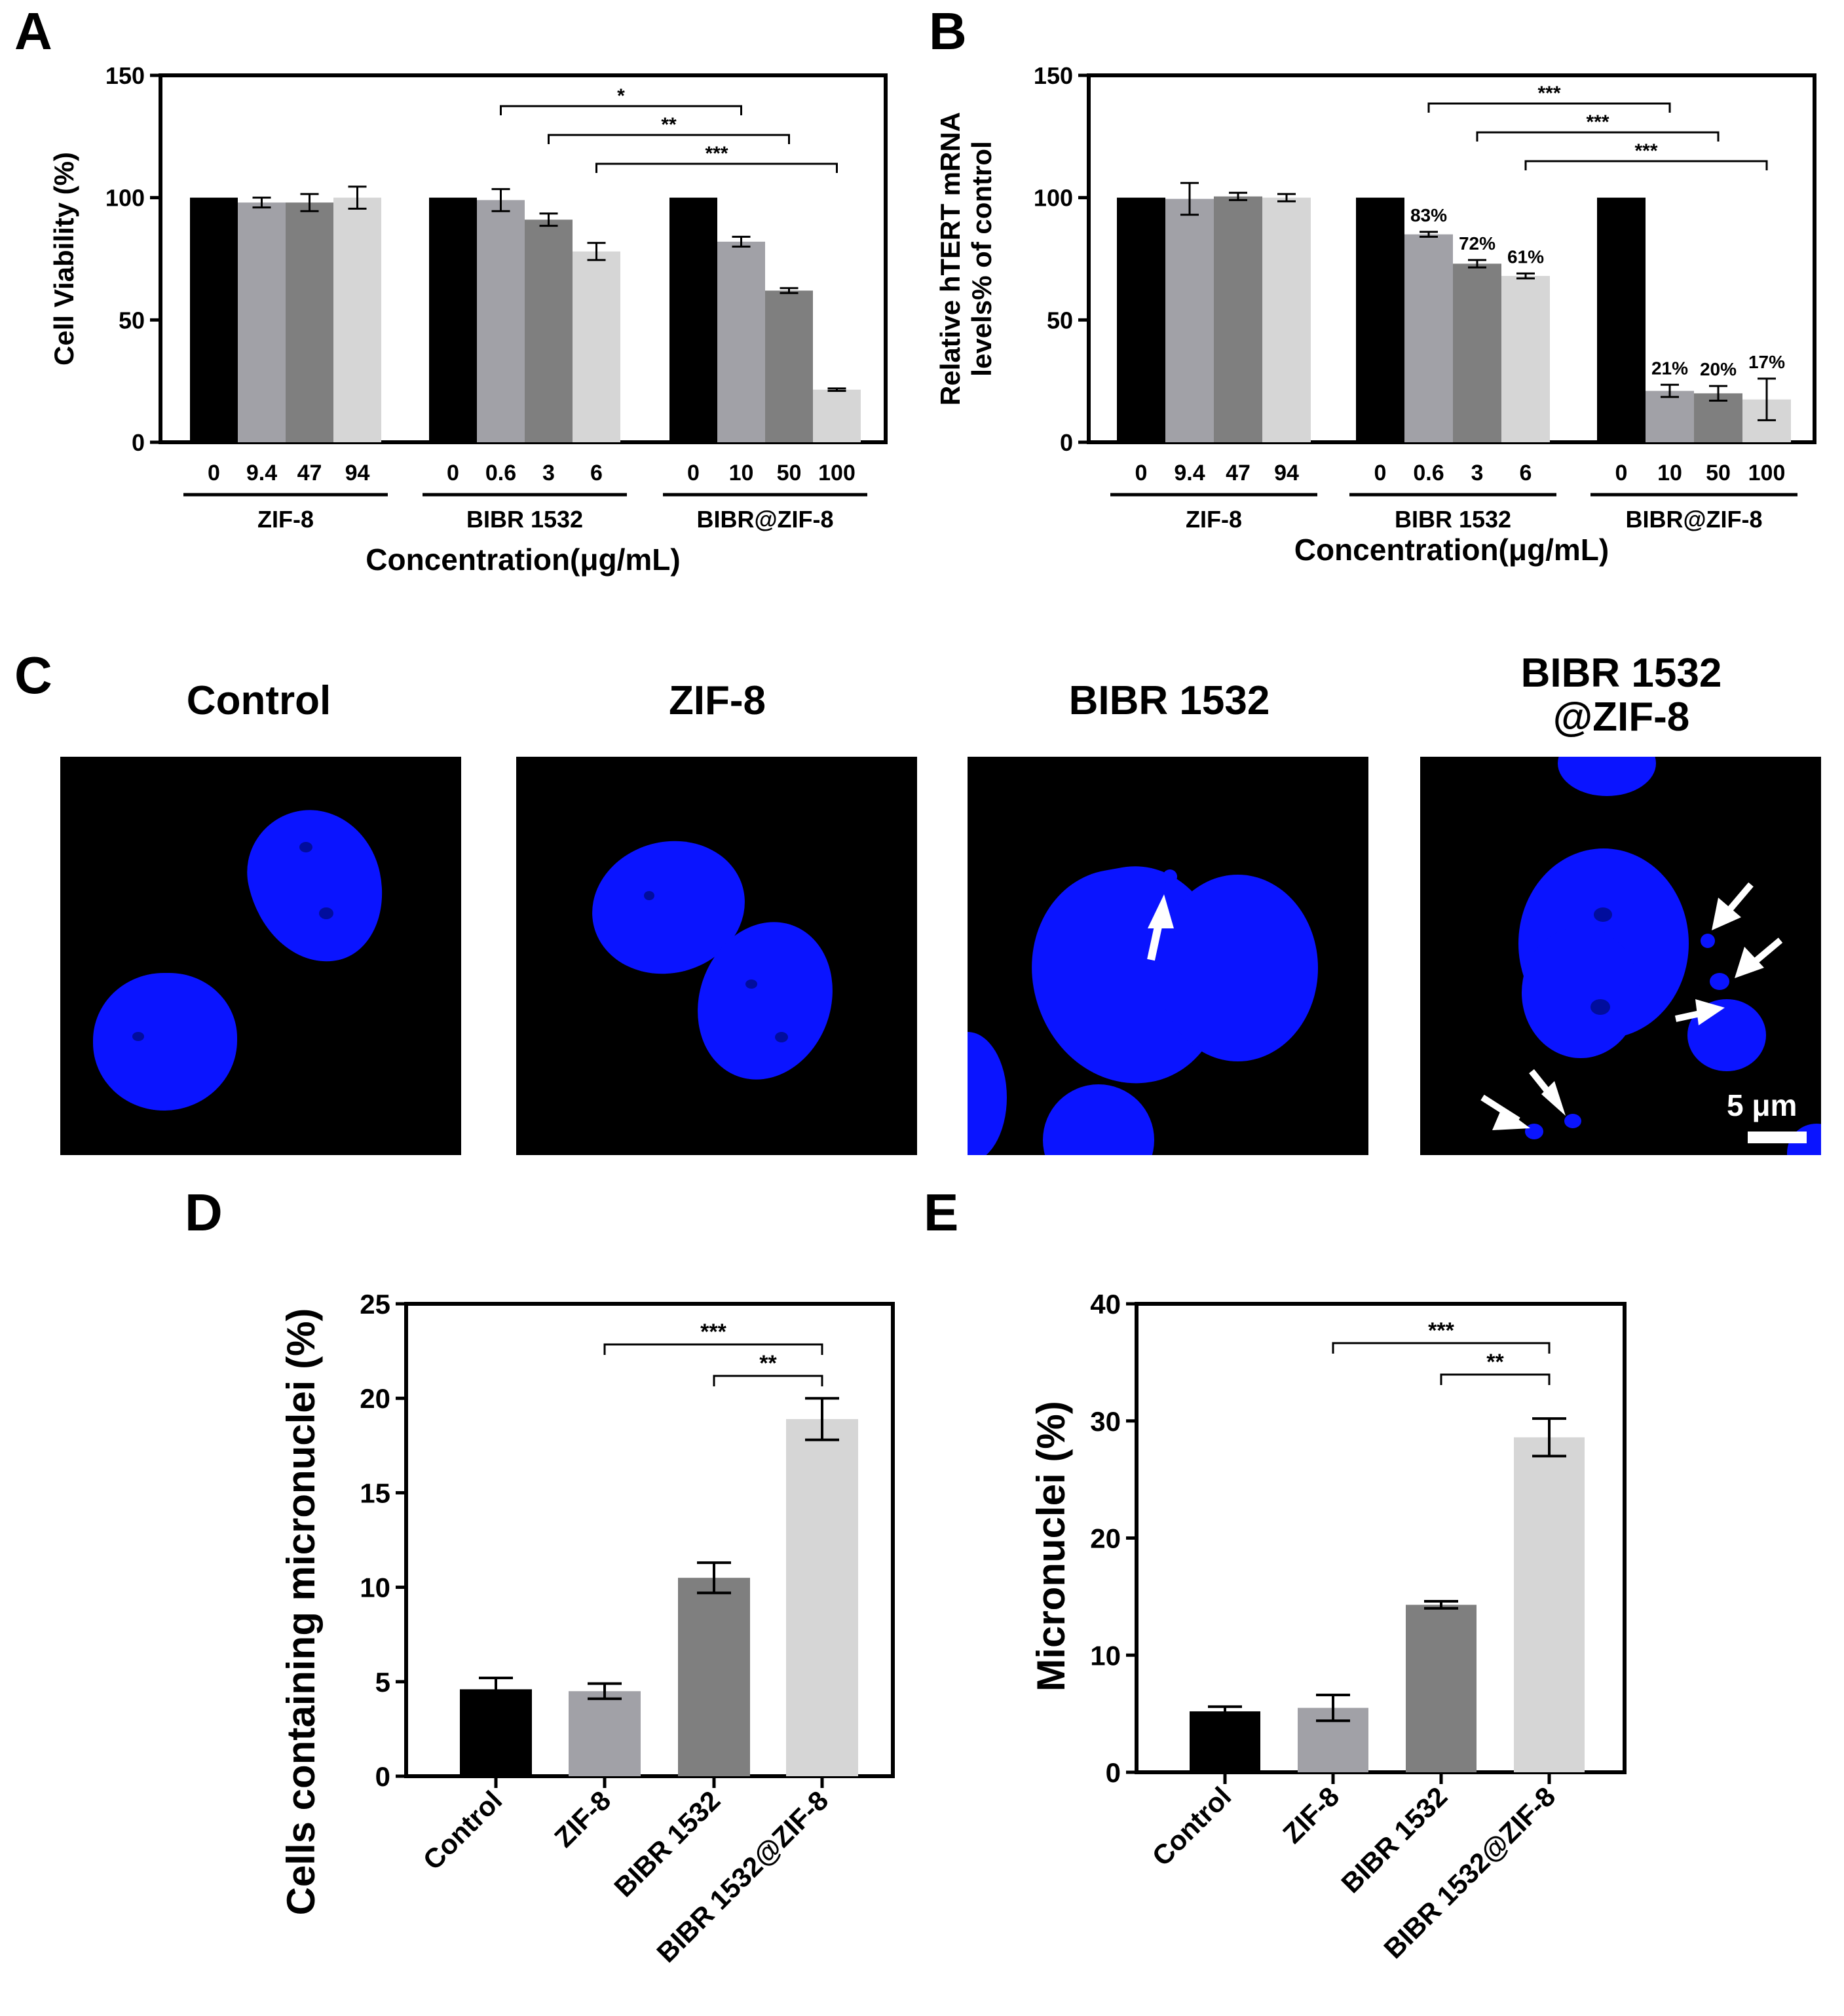  Describe the element at coordinates (1169, 700) in the screenshot. I see `micrograph-title-bibr: BIBR 1532` at that location.